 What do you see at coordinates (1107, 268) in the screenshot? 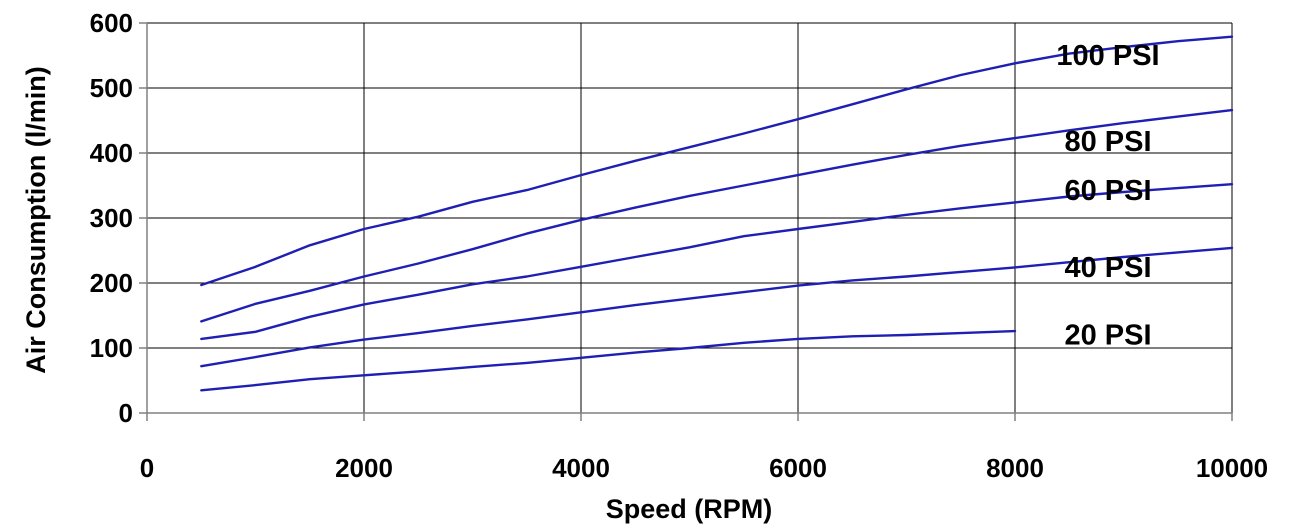
I see `series-label-40-psi: 40 PSI` at bounding box center [1107, 268].